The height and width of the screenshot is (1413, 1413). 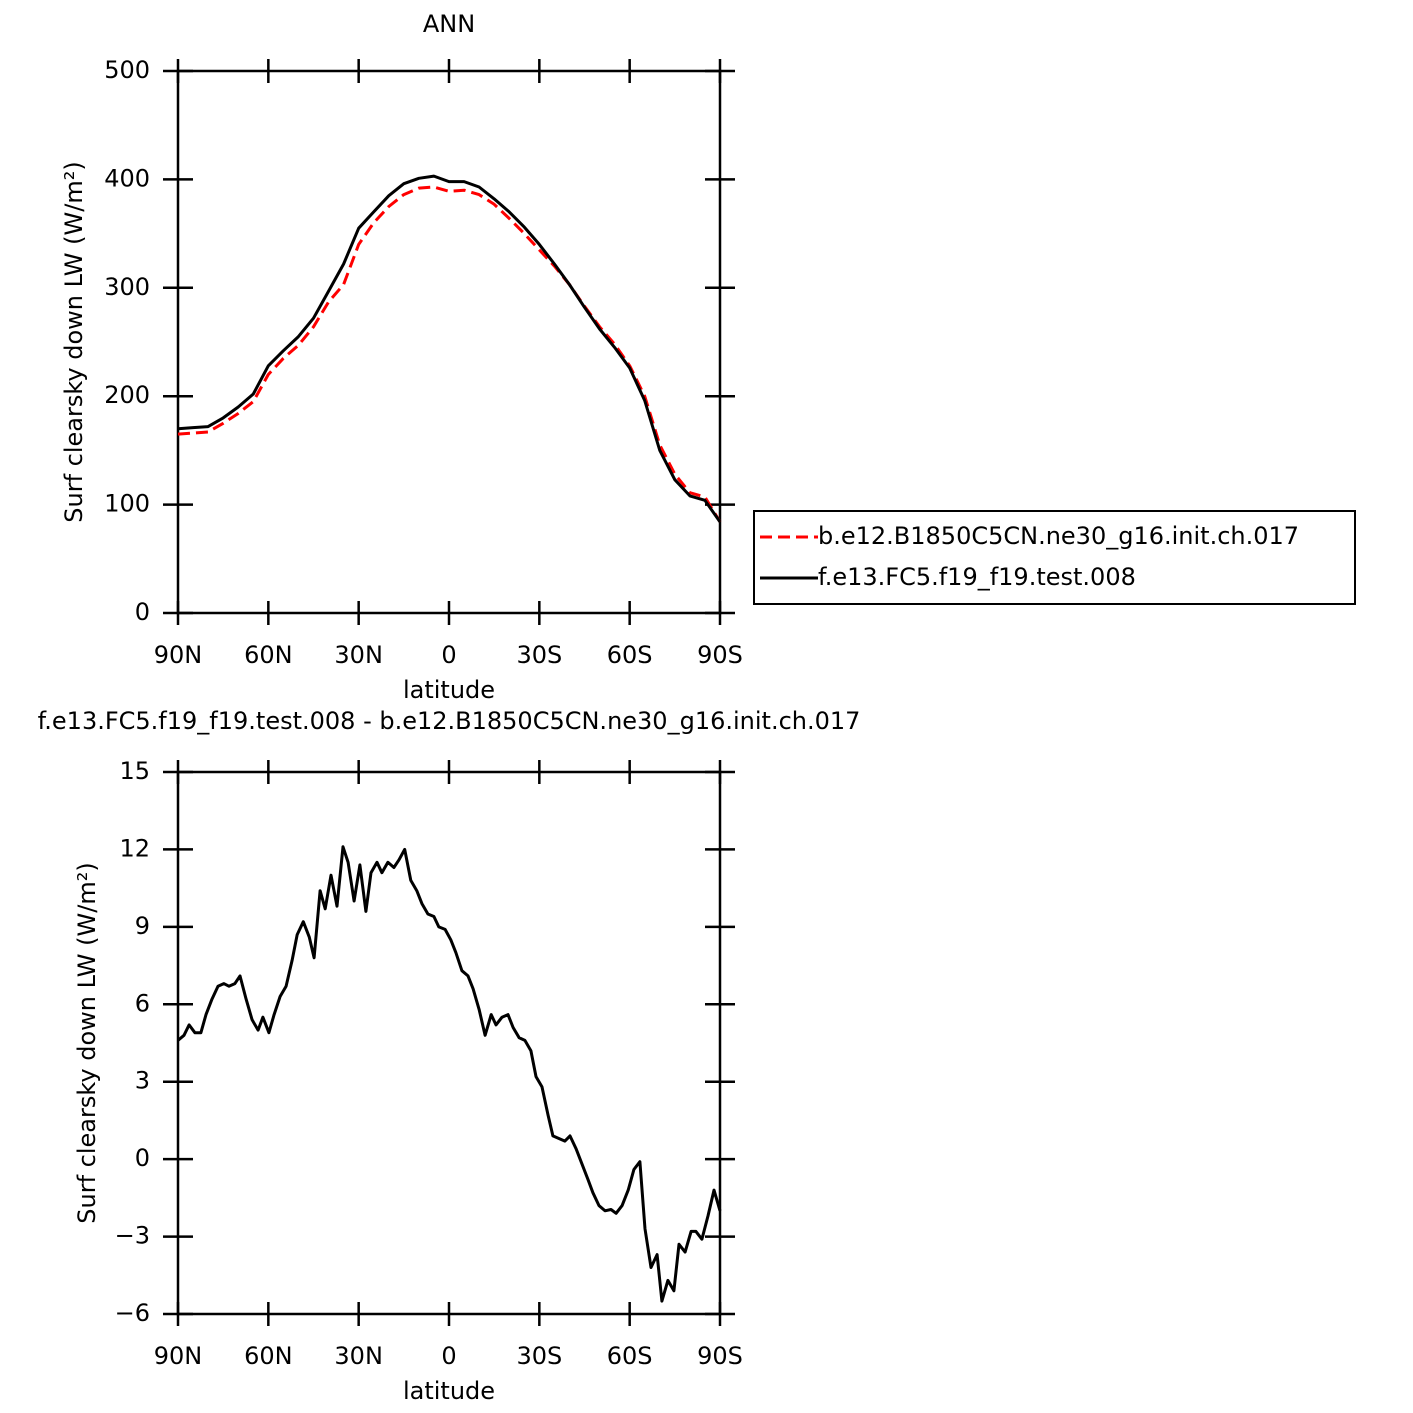 What do you see at coordinates (142, 1003) in the screenshot?
I see `y-tick-label: 6` at bounding box center [142, 1003].